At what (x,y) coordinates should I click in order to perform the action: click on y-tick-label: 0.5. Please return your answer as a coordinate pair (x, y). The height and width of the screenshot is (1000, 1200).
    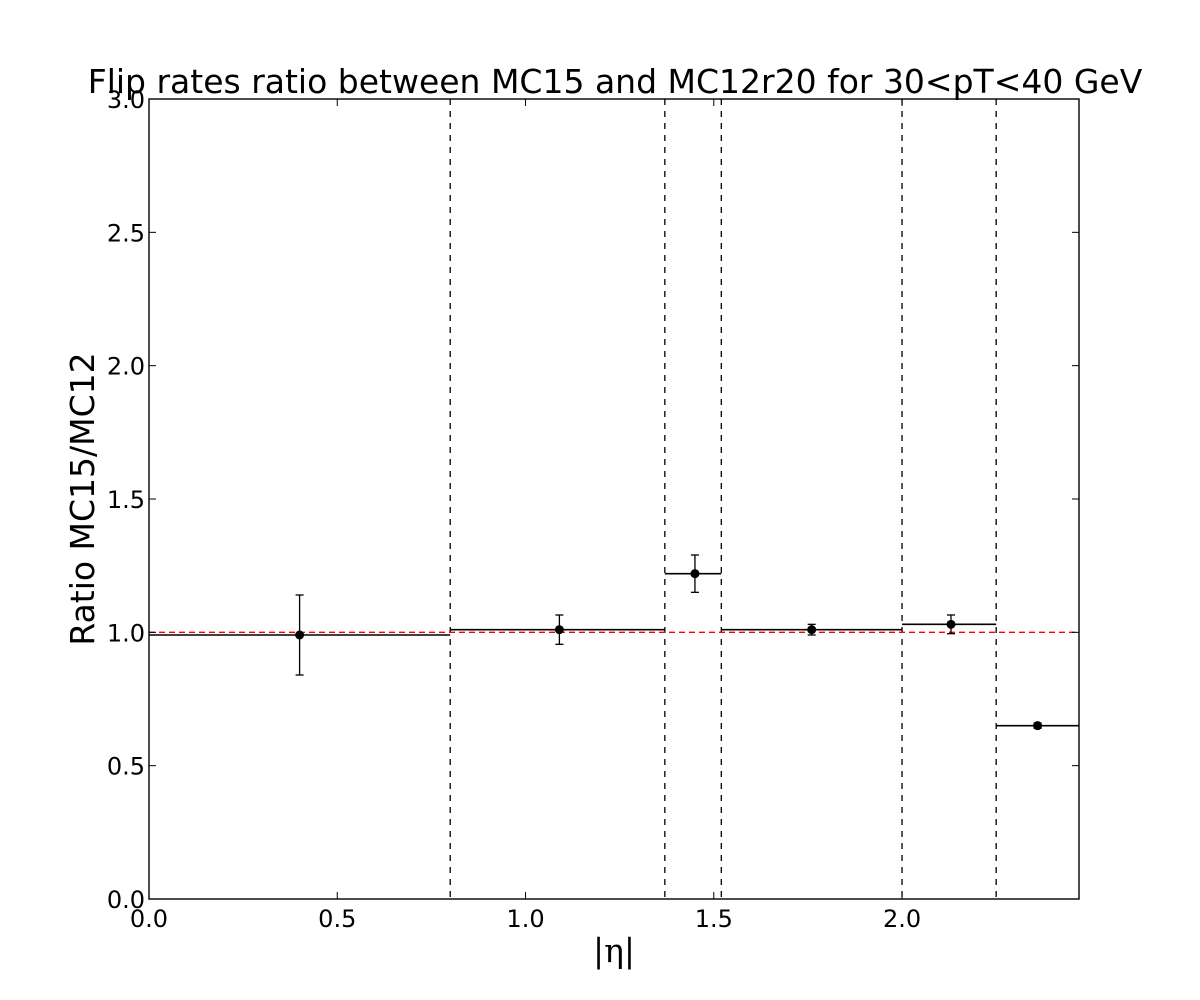
    Looking at the image, I should click on (126, 767).